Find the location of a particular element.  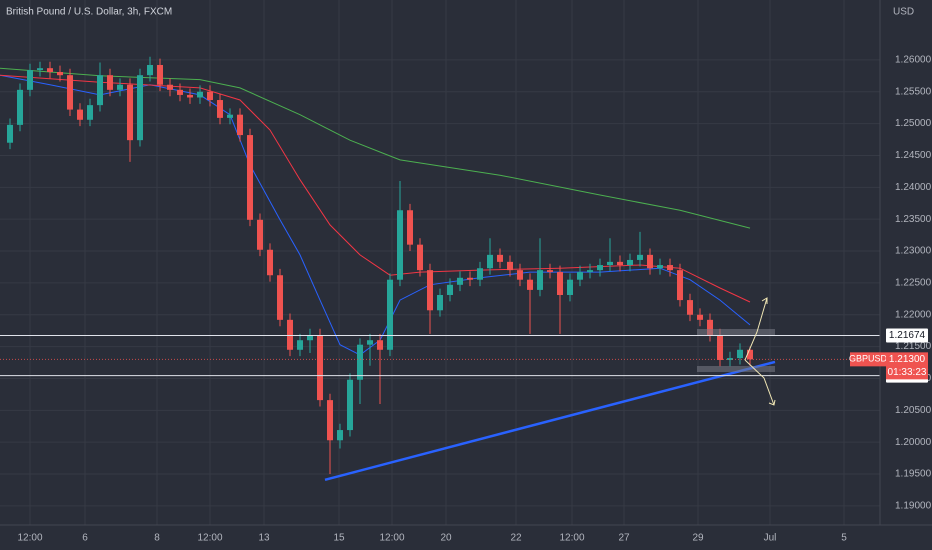

y-tick-label: 1.23000 is located at coordinates (913, 251).